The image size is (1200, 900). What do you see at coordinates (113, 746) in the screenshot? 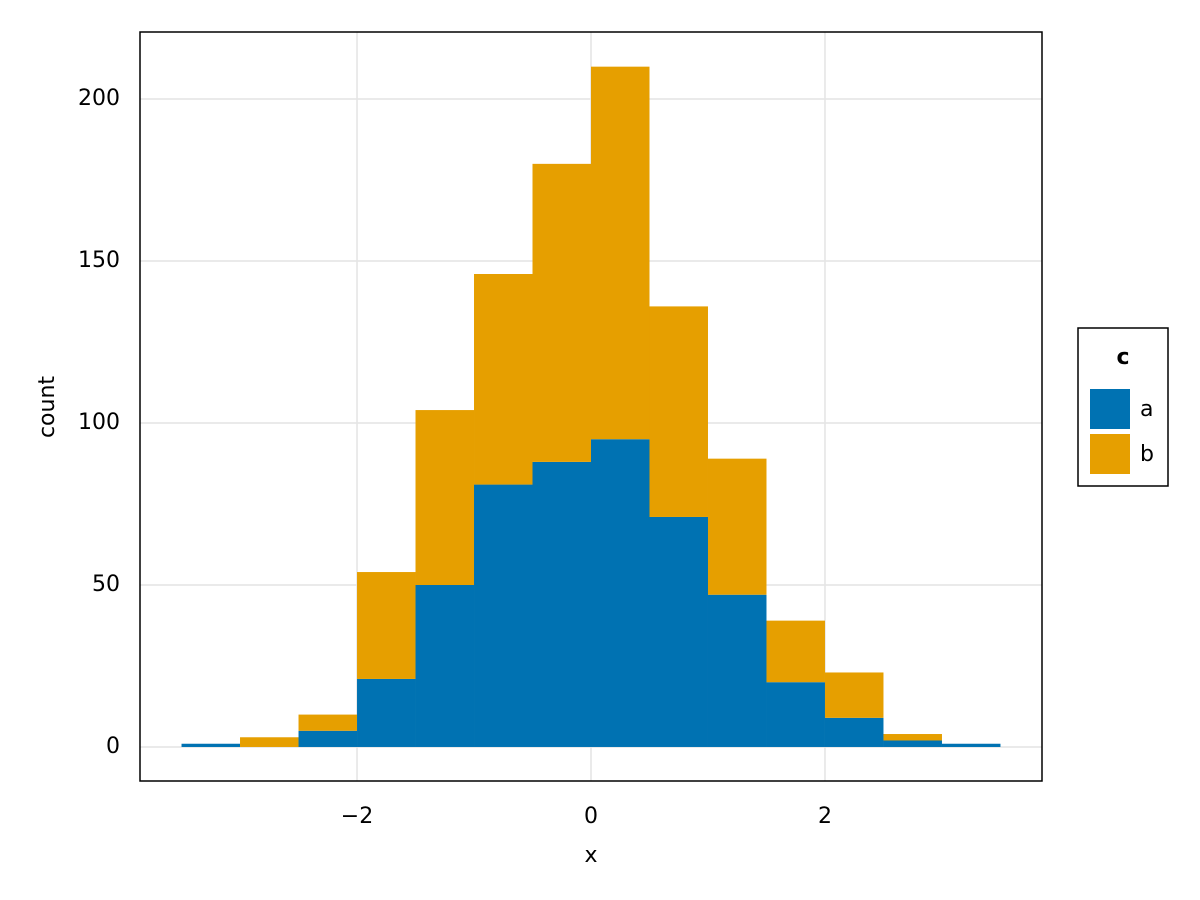
I see `y-tick-label: 0` at bounding box center [113, 746].